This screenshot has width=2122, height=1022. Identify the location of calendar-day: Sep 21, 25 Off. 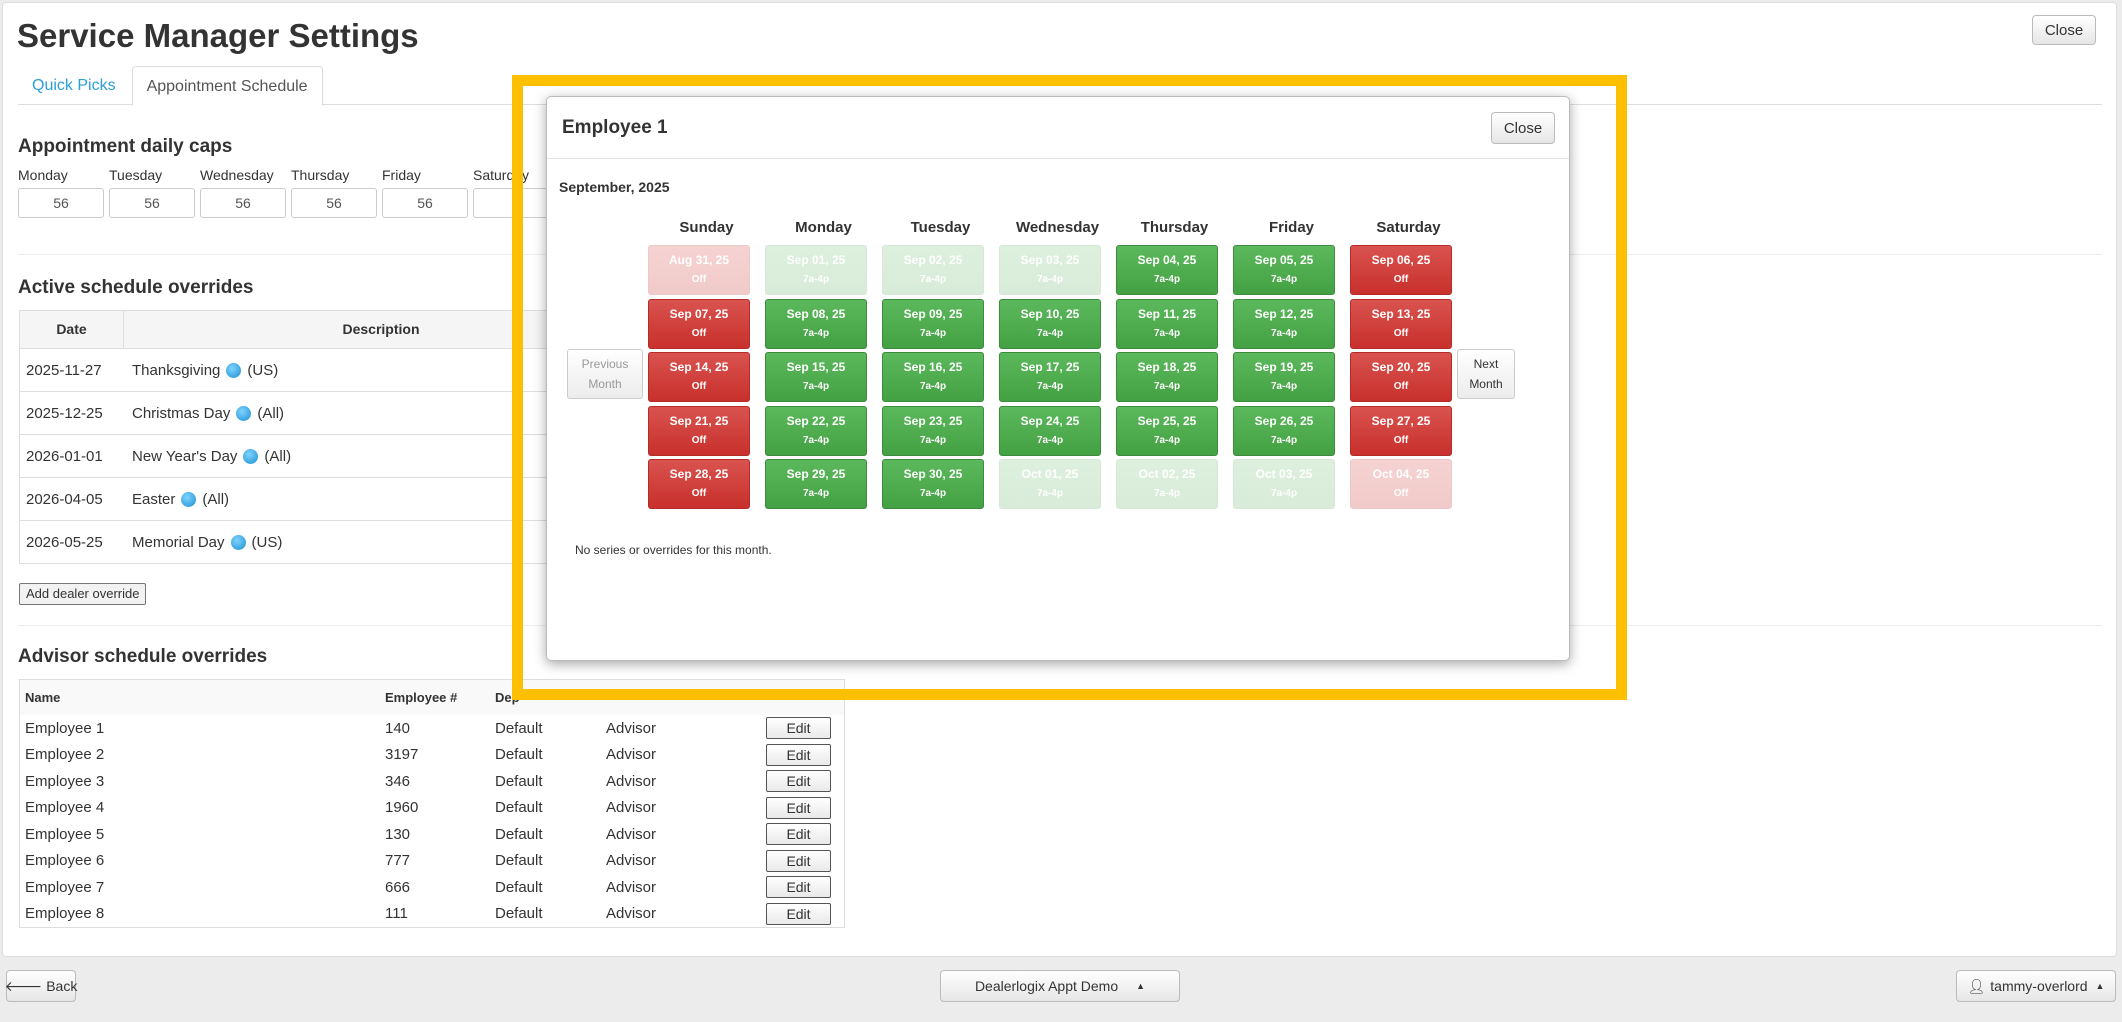
(699, 430).